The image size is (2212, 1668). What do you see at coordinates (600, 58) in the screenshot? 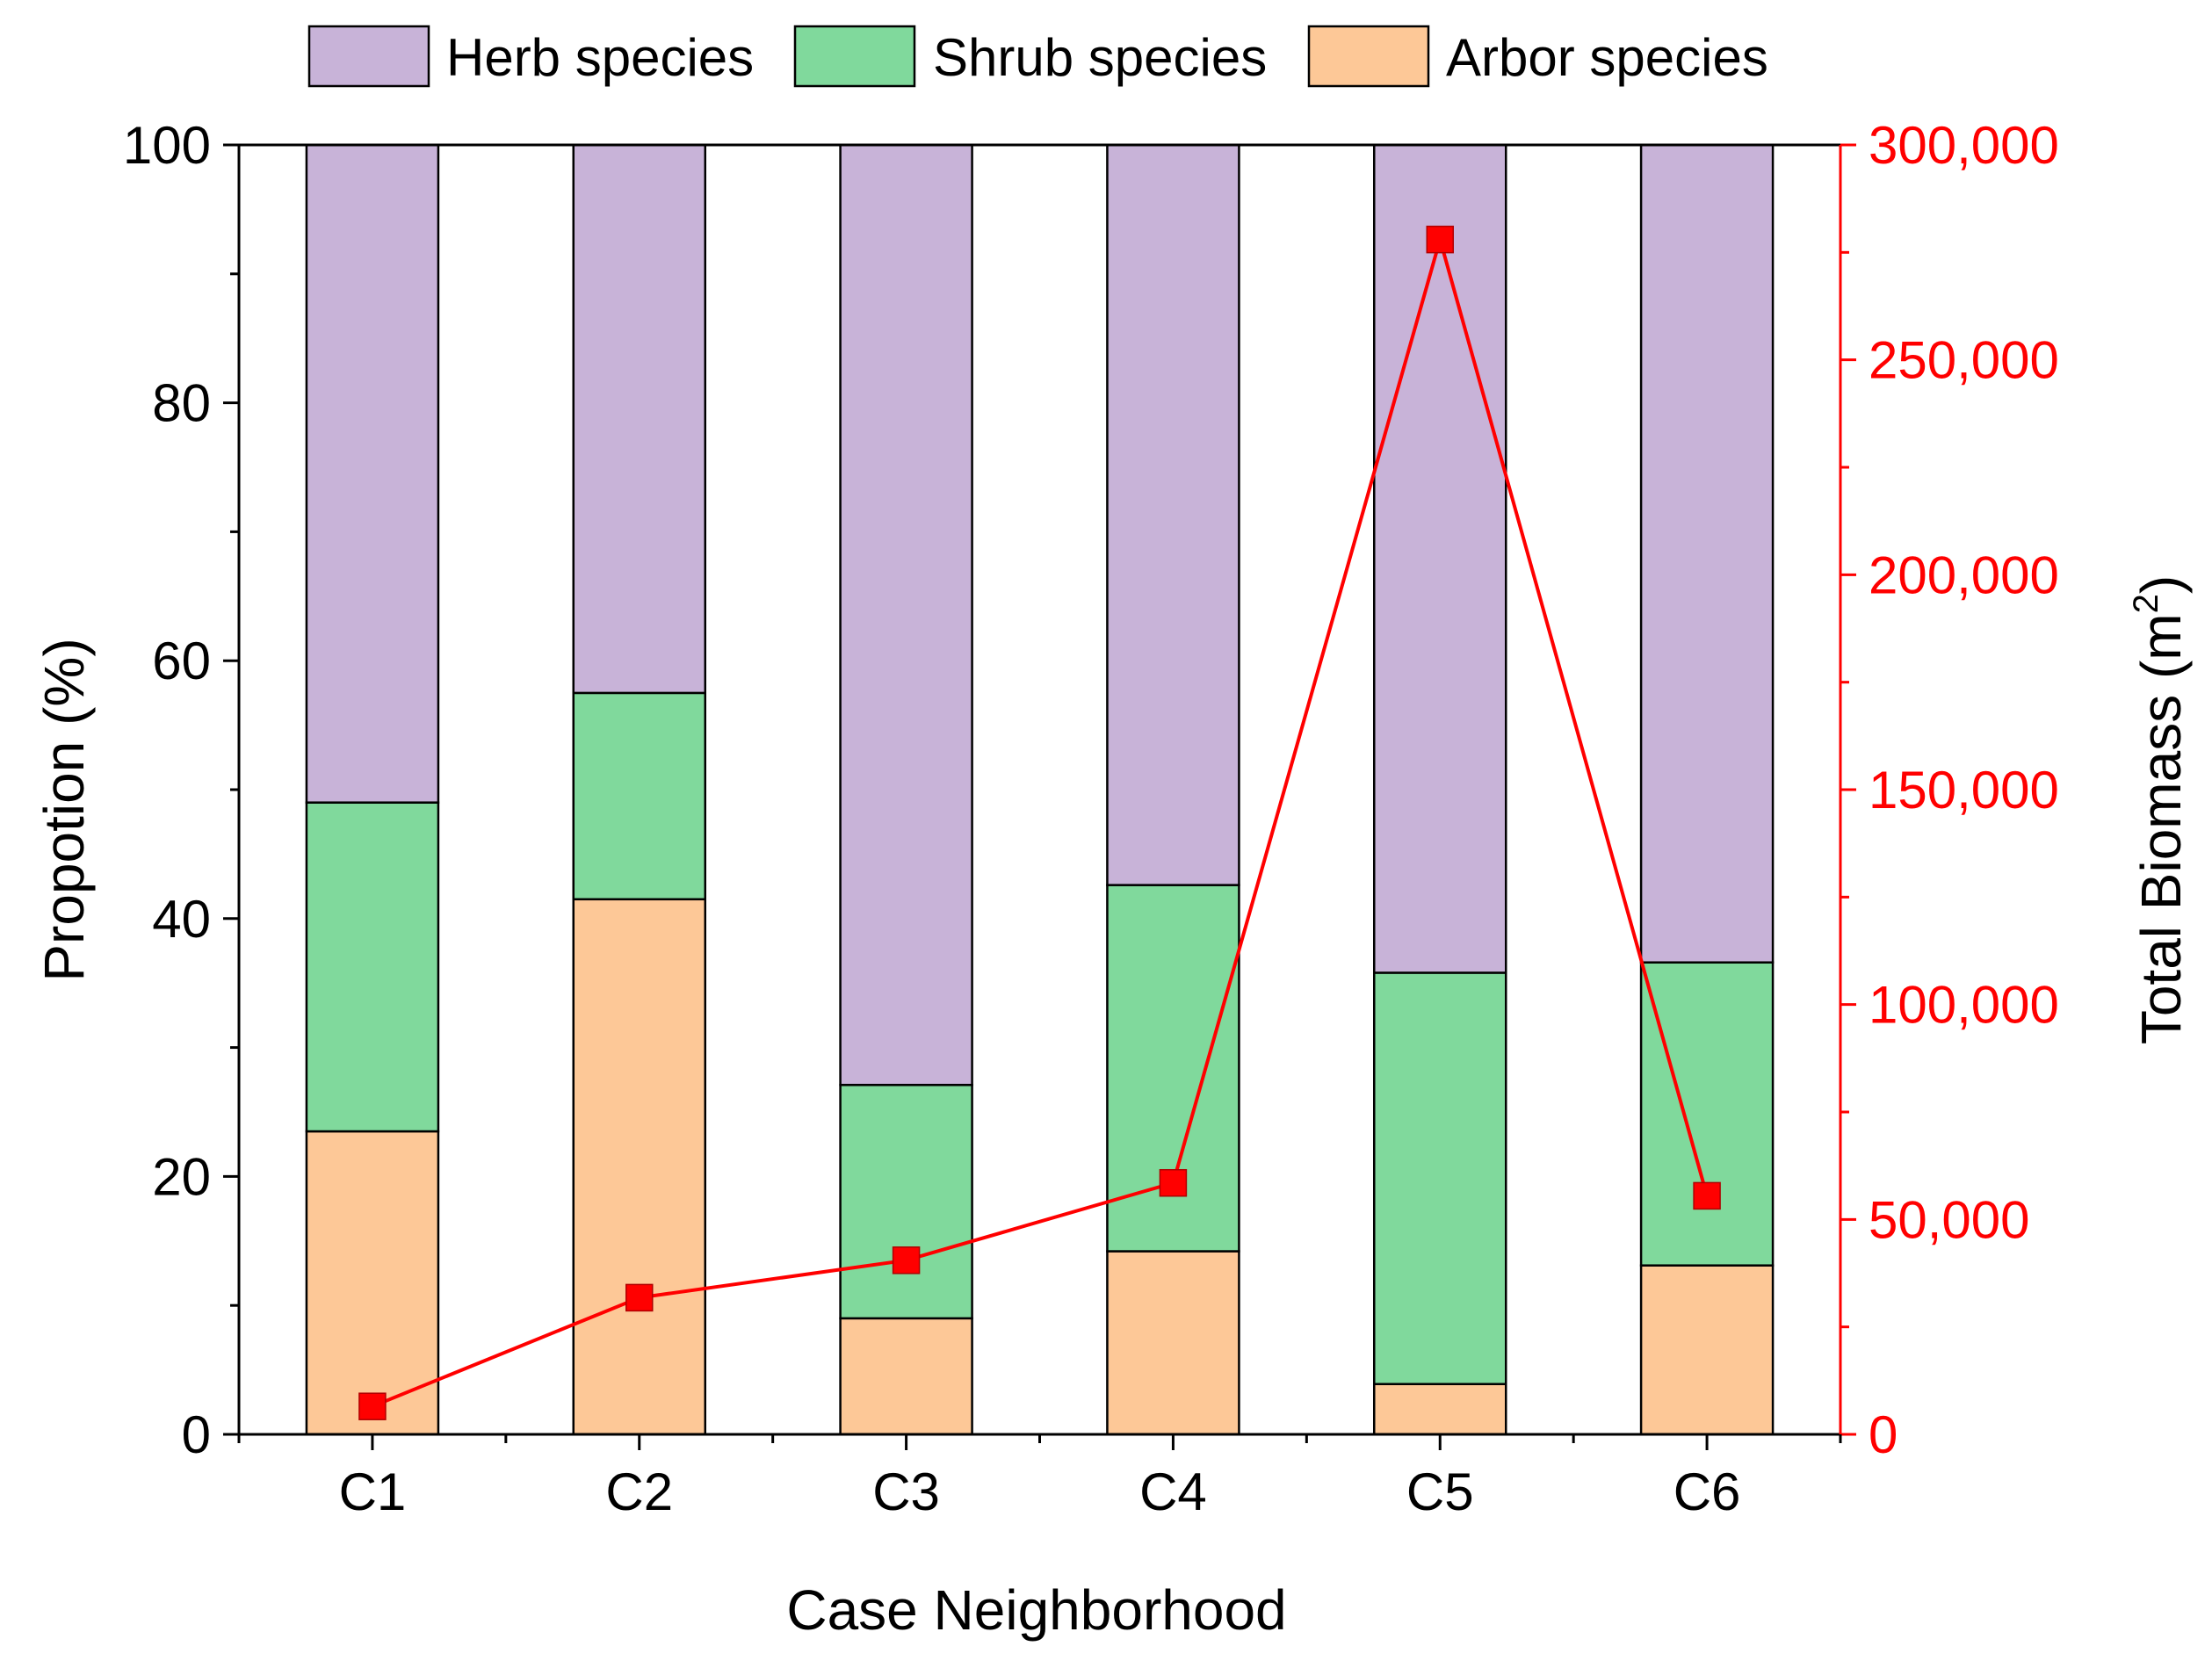
I see `legend-label-herb: Herb species` at bounding box center [600, 58].